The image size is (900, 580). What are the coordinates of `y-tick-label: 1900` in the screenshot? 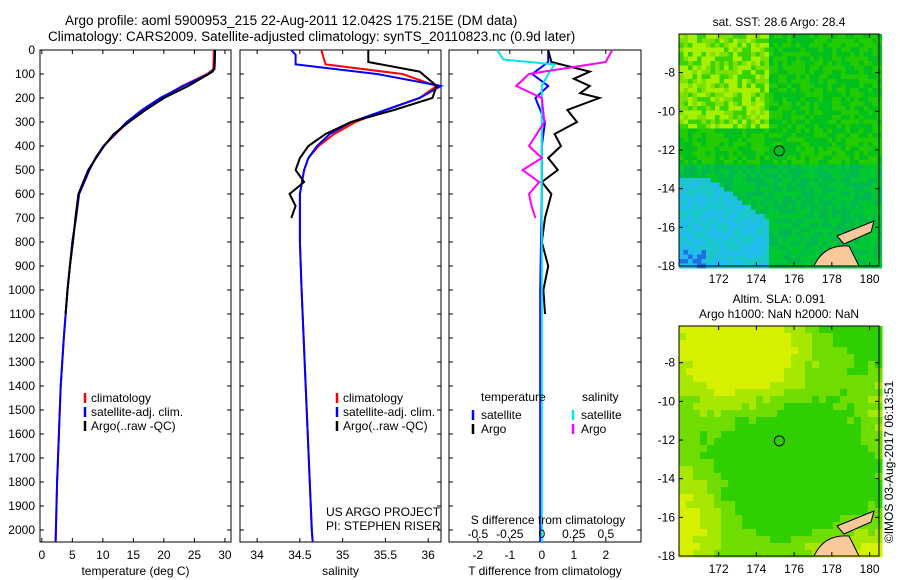 It's located at (21, 506).